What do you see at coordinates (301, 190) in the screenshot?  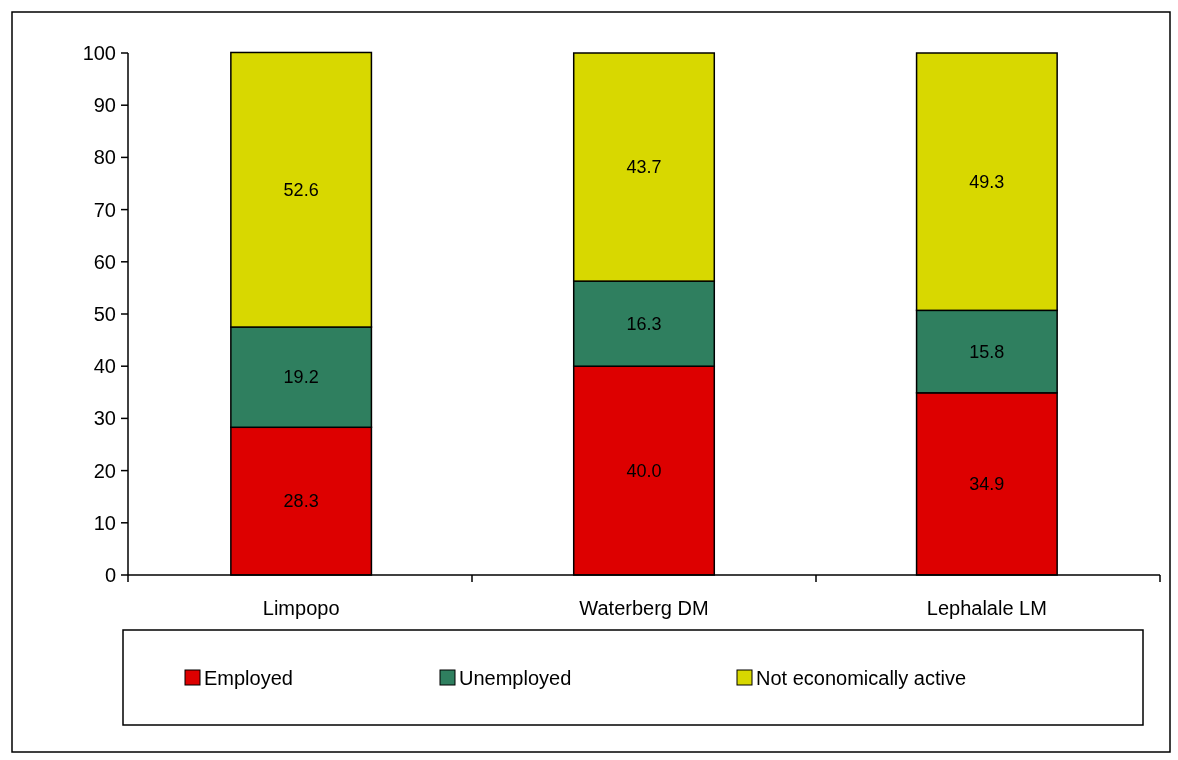 I see `data-label: 52.6` at bounding box center [301, 190].